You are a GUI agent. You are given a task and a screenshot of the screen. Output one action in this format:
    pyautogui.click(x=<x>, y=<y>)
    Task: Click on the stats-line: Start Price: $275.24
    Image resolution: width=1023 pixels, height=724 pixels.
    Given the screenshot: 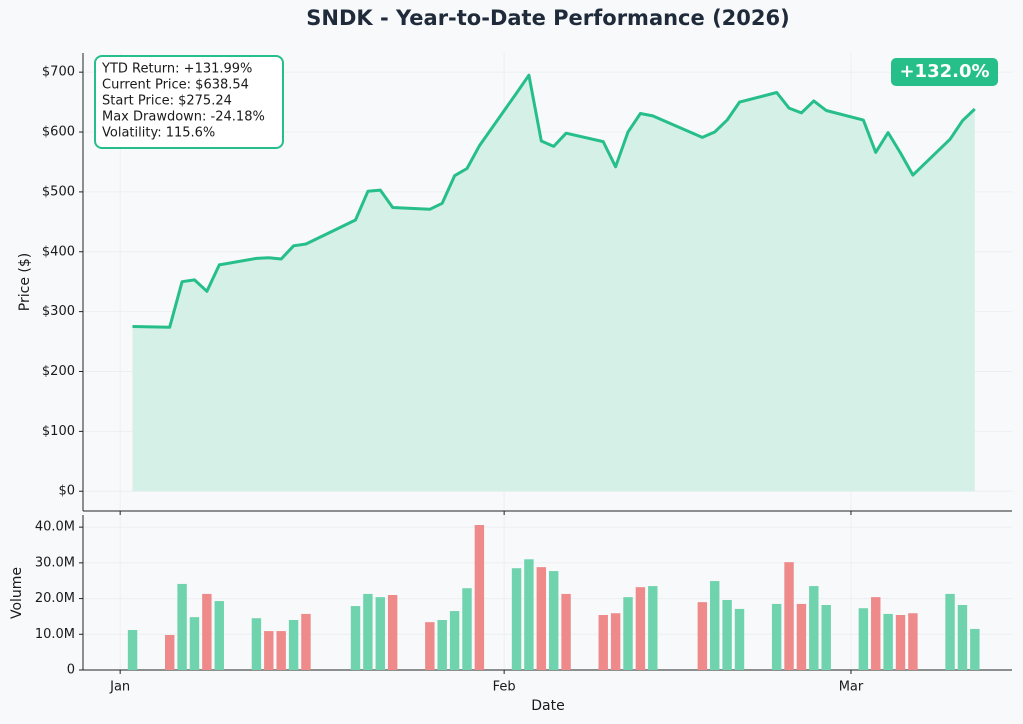 What is the action you would take?
    pyautogui.click(x=167, y=101)
    